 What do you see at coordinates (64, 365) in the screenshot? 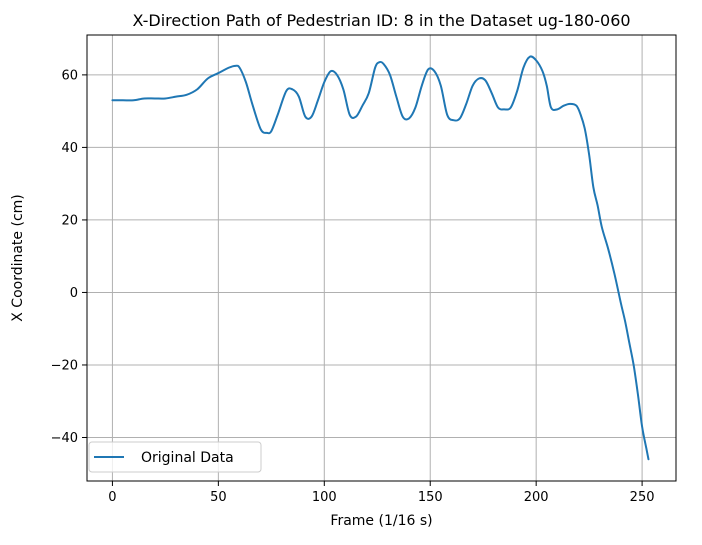
I see `y-tick-label: −20` at bounding box center [64, 365].